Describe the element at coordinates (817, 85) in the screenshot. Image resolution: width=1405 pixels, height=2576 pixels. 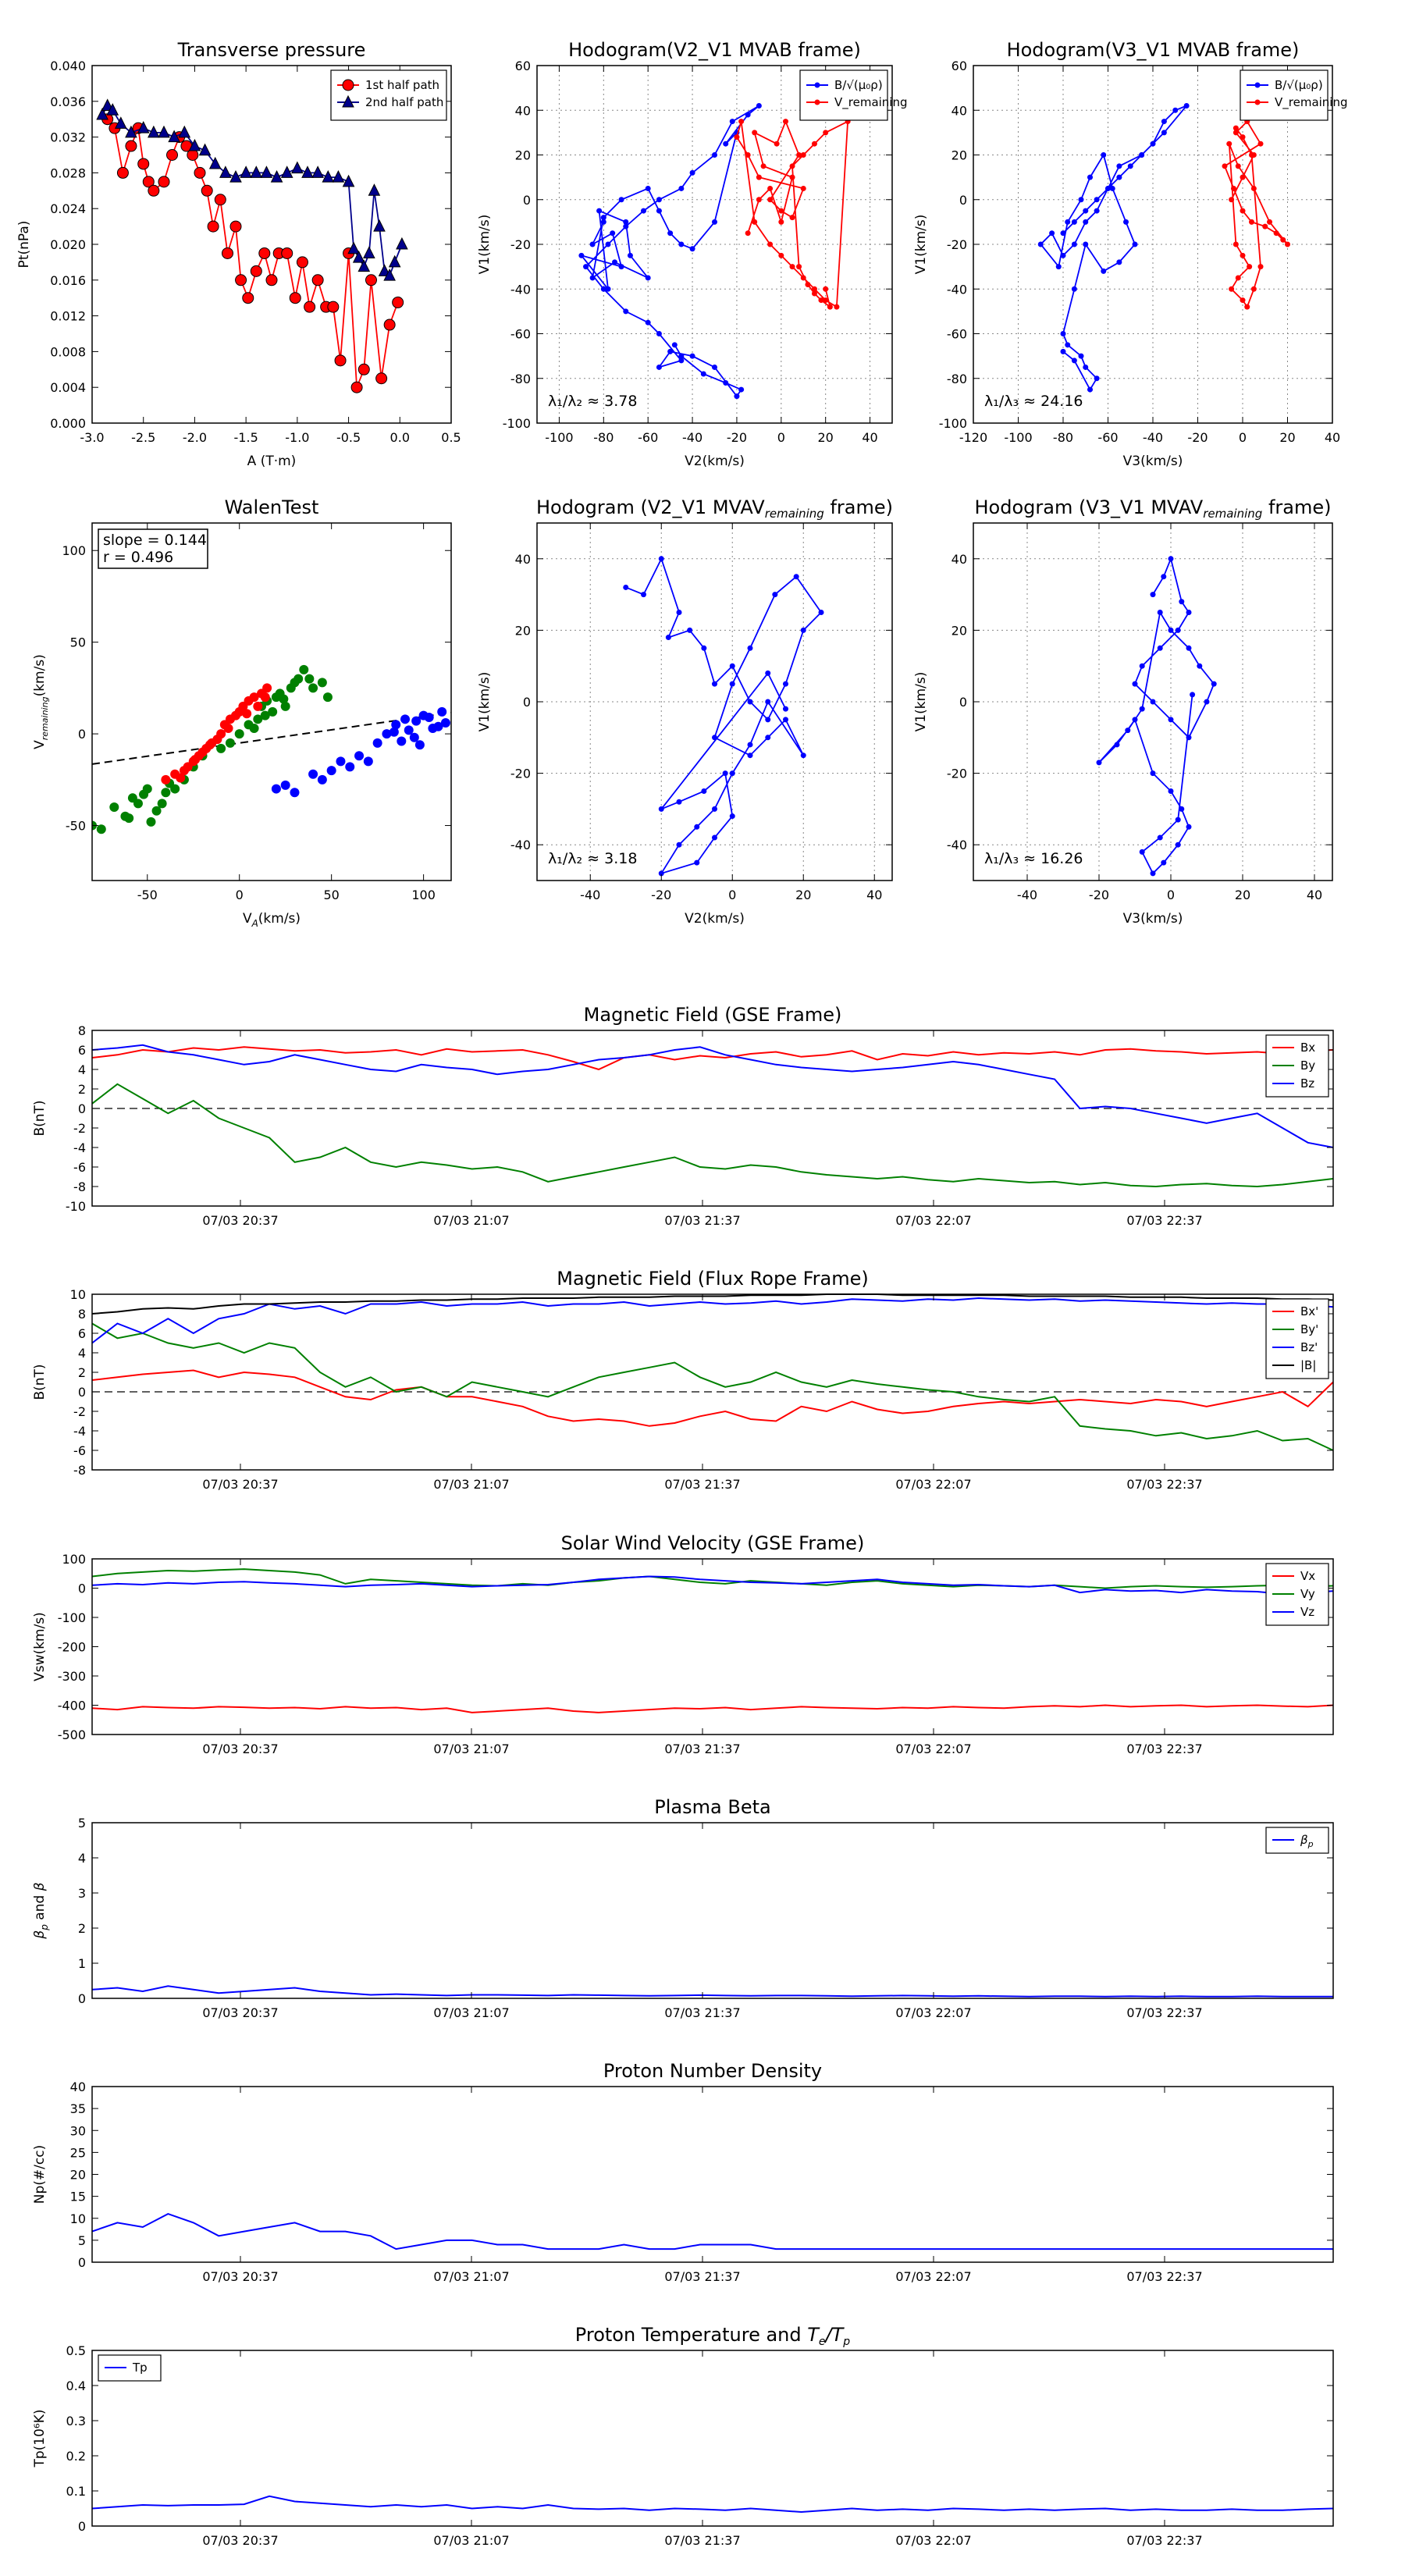
I see `legend-marker` at that location.